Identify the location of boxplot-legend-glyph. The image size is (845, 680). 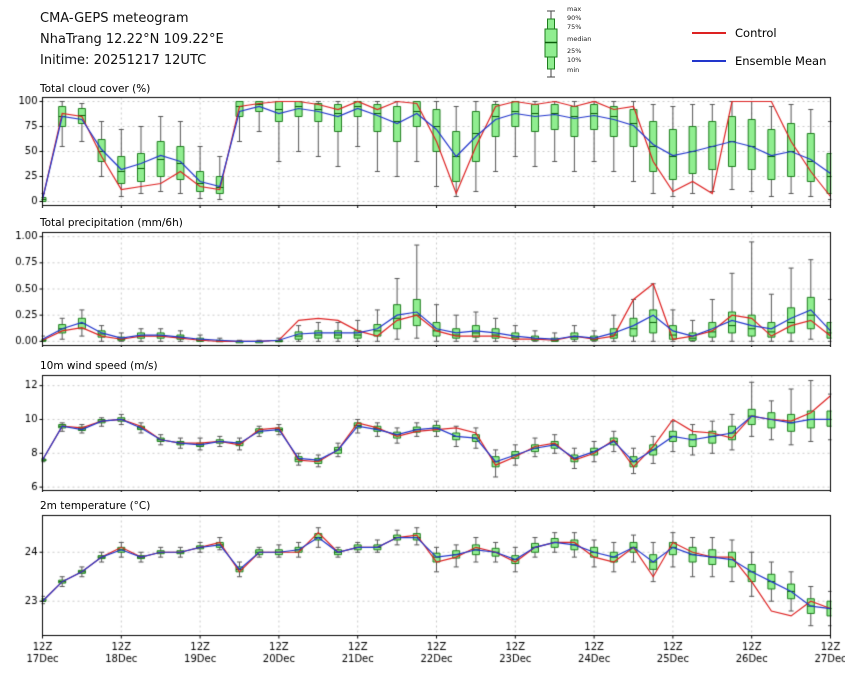
(551, 44).